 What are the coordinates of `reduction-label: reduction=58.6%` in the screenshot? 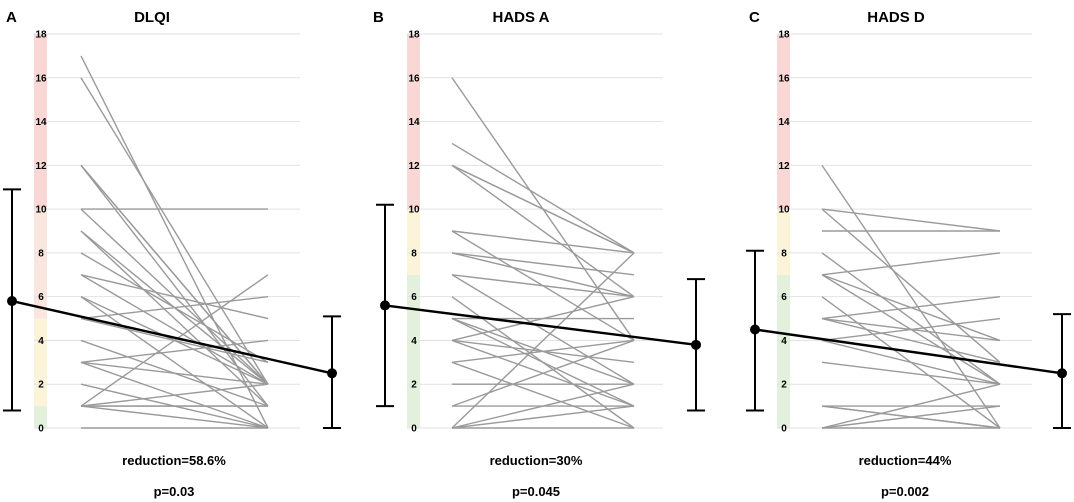 It's located at (174, 460).